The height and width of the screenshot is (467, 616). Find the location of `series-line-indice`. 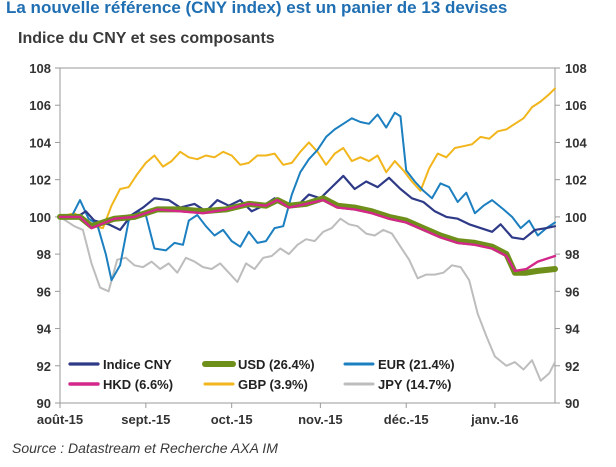

series-line-indice is located at coordinates (307, 207).